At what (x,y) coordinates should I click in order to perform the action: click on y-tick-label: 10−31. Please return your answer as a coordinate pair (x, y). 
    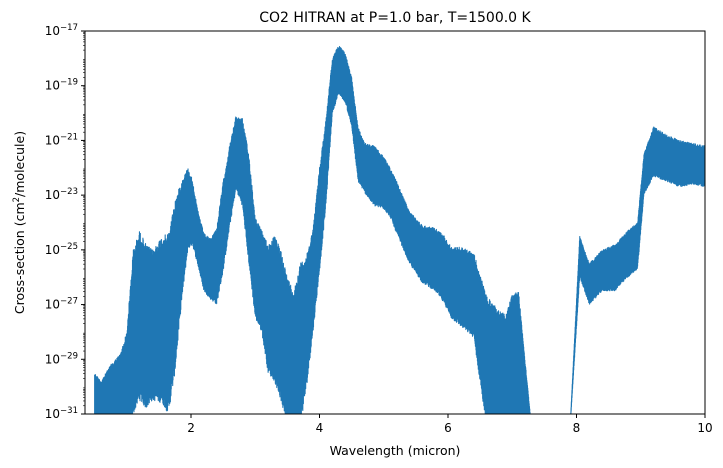
    Looking at the image, I should click on (61, 413).